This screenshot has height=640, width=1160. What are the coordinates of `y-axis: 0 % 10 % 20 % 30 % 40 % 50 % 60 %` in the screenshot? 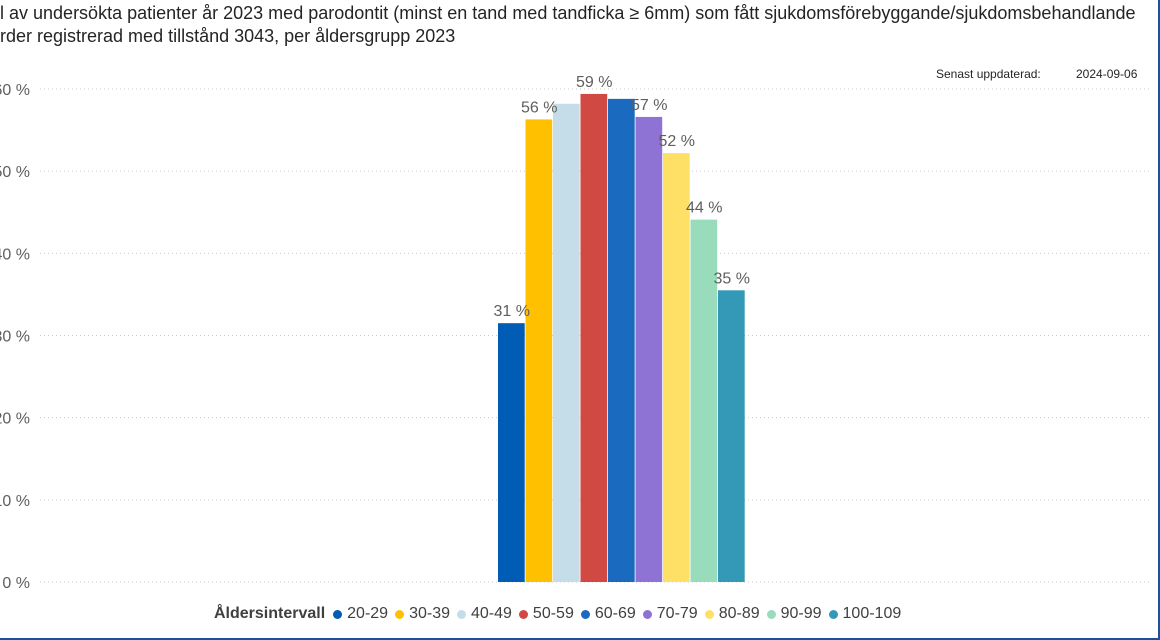 It's located at (15, 337).